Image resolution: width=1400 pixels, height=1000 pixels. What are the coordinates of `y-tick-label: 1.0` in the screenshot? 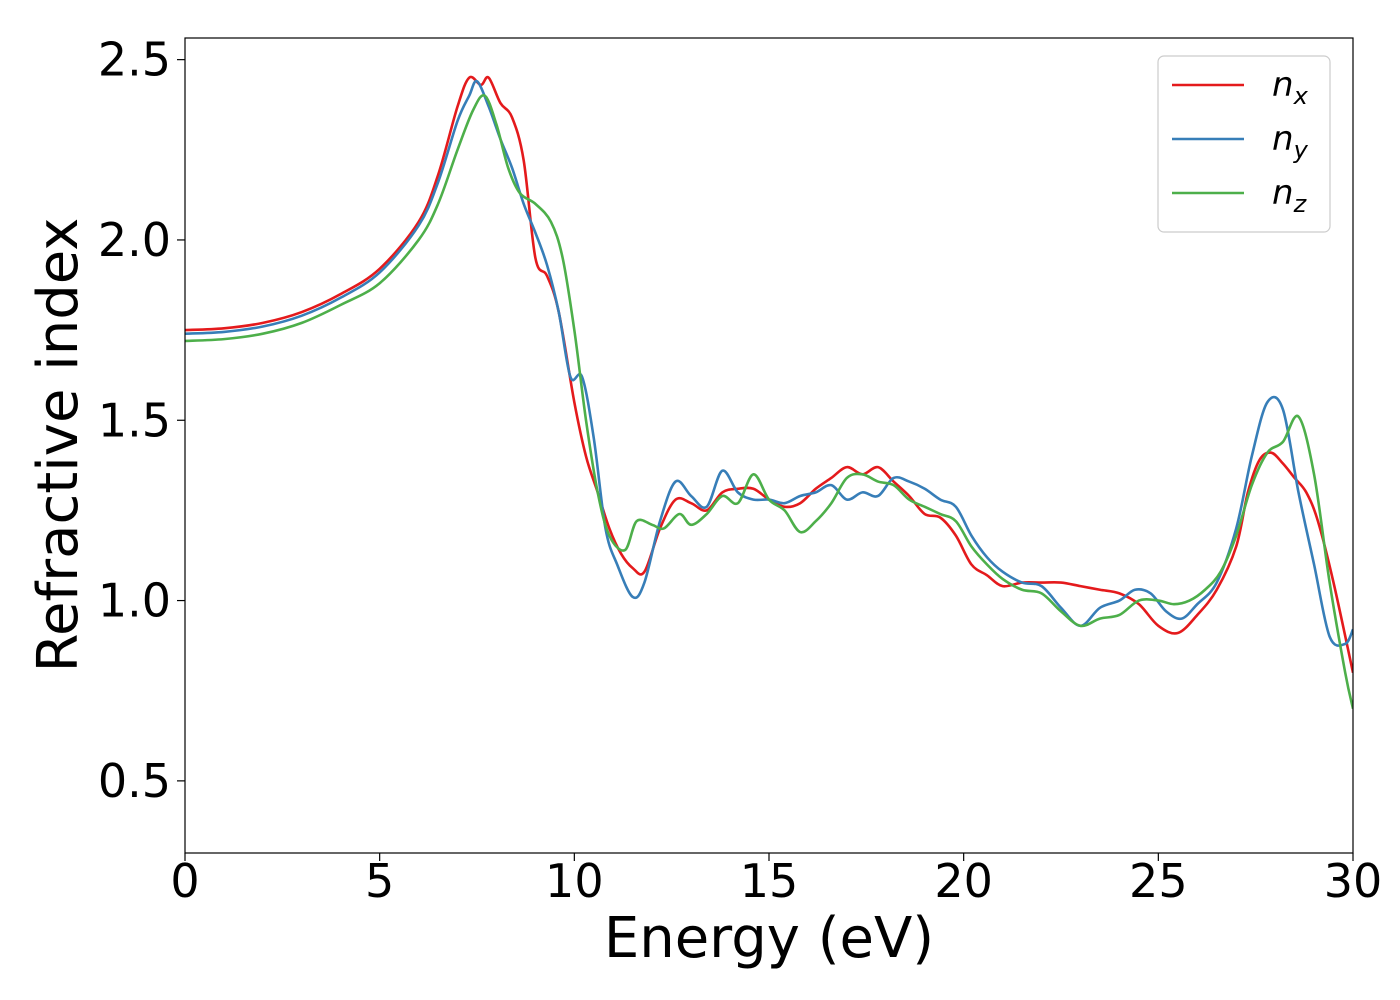 It's located at (134, 601).